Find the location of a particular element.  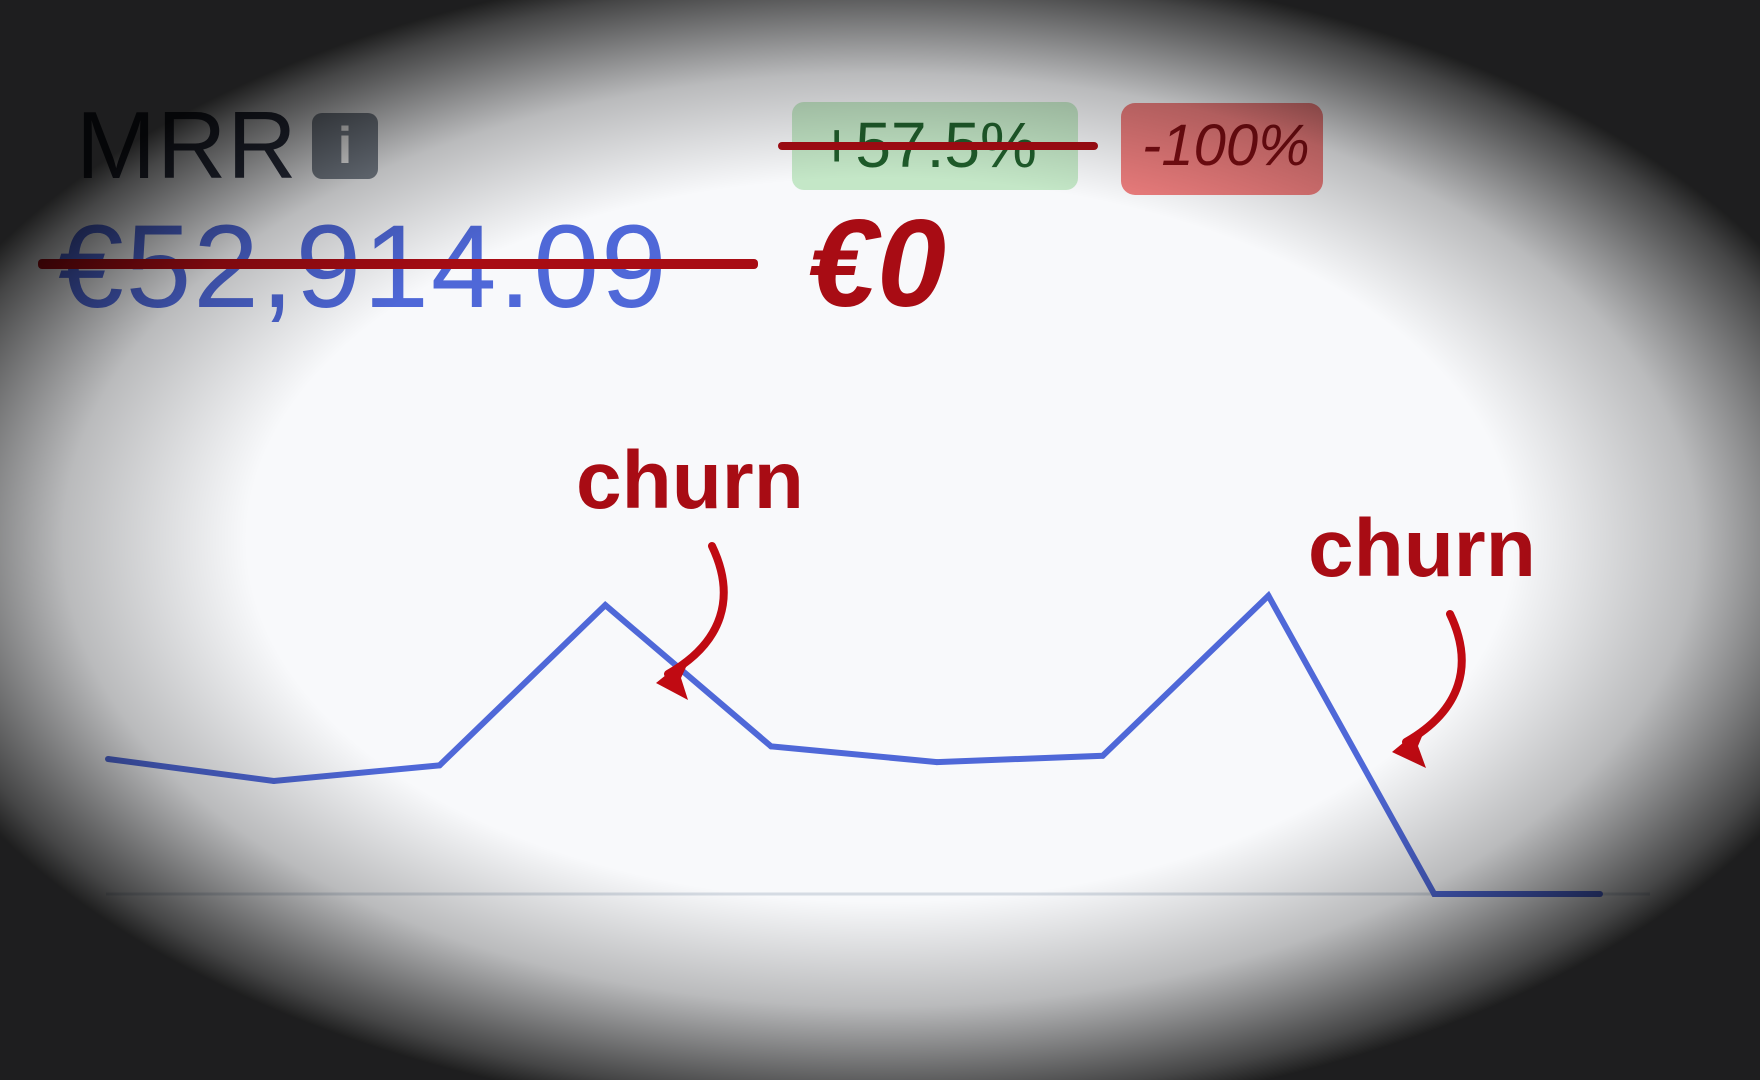

churn-label-2: churn is located at coordinates (1422, 548).